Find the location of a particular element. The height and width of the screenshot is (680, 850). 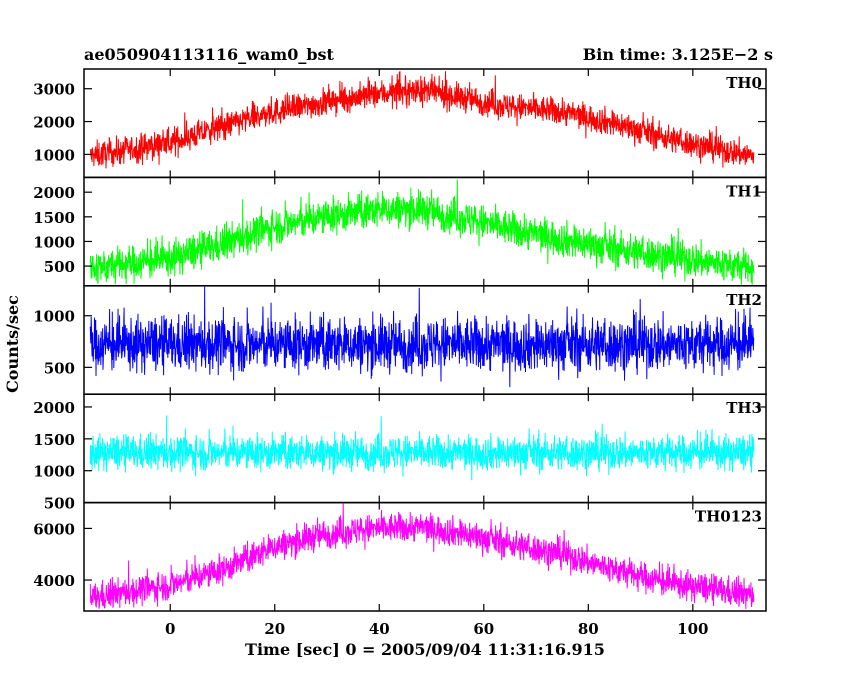

x-tick-label: 100 is located at coordinates (692, 629).